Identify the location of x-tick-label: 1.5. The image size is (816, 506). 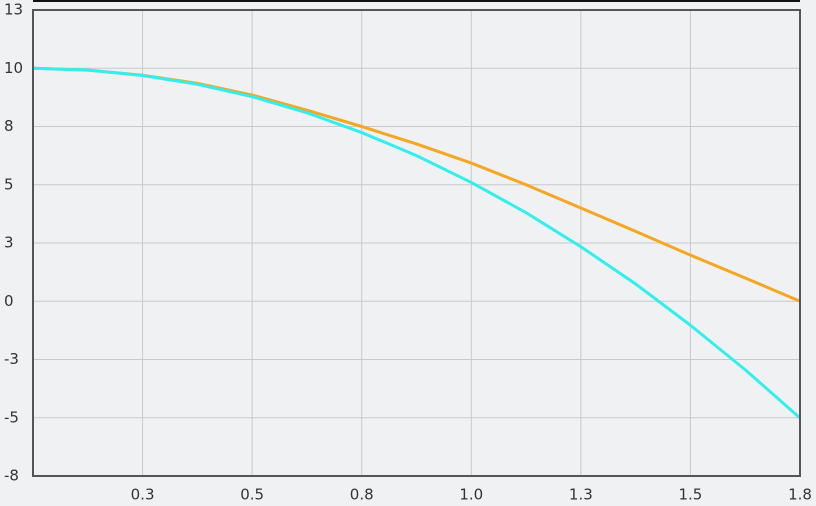
(690, 495).